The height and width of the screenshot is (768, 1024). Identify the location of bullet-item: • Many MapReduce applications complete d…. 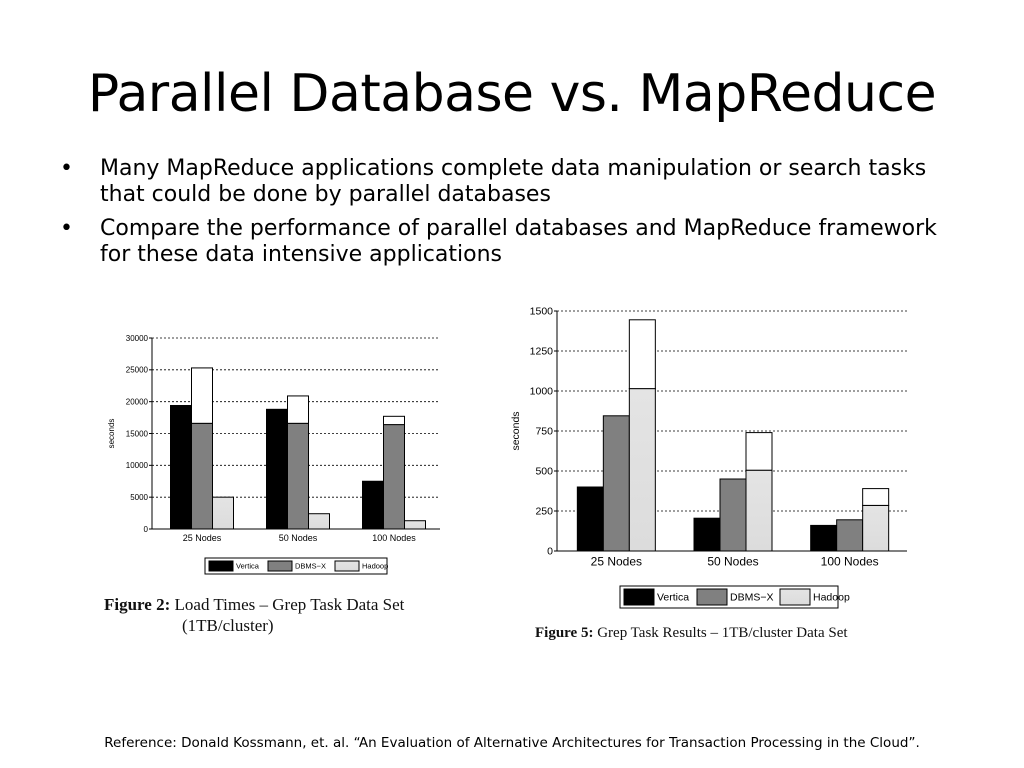
(510, 182).